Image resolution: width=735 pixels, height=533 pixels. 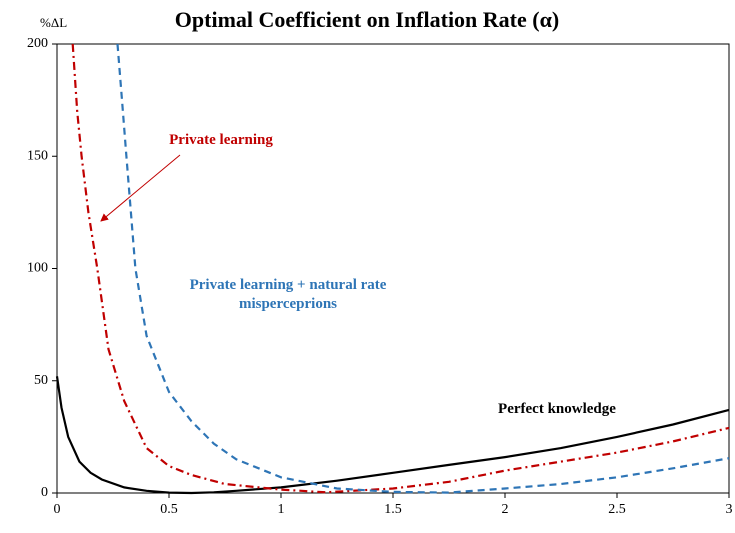 What do you see at coordinates (37, 268) in the screenshot?
I see `y-tick-label: 100` at bounding box center [37, 268].